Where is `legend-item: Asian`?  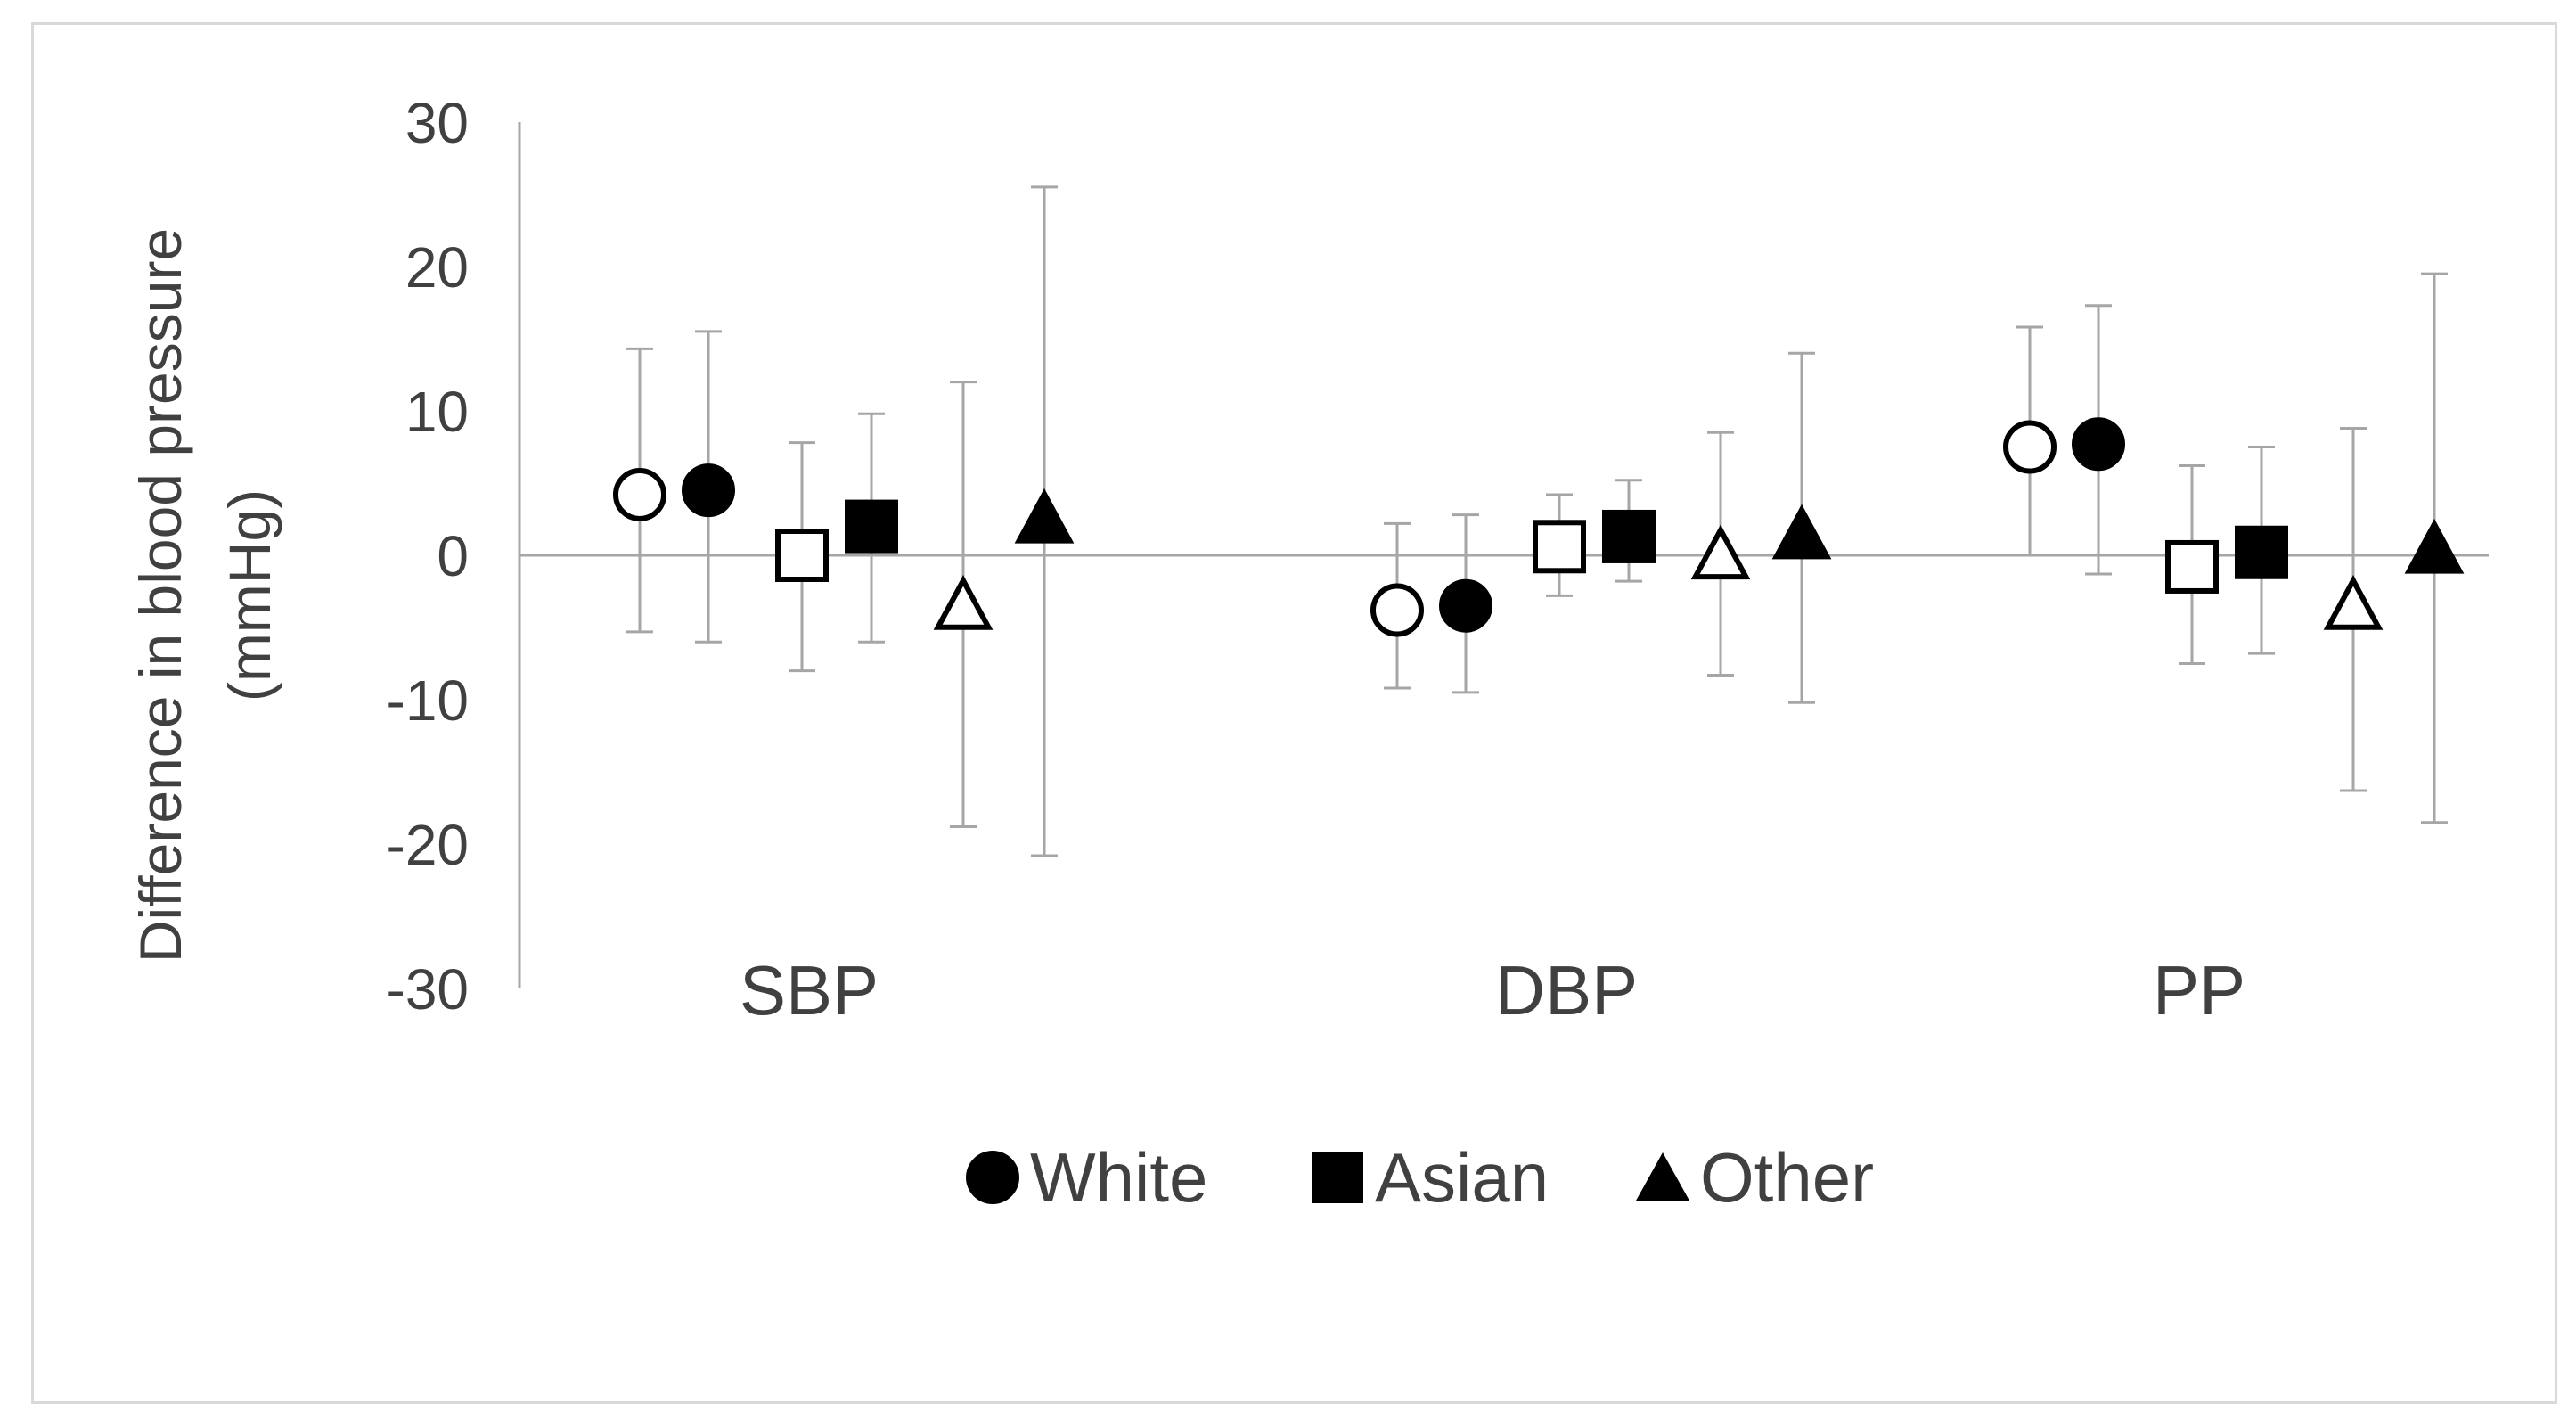
legend-item: Asian is located at coordinates (1430, 1177).